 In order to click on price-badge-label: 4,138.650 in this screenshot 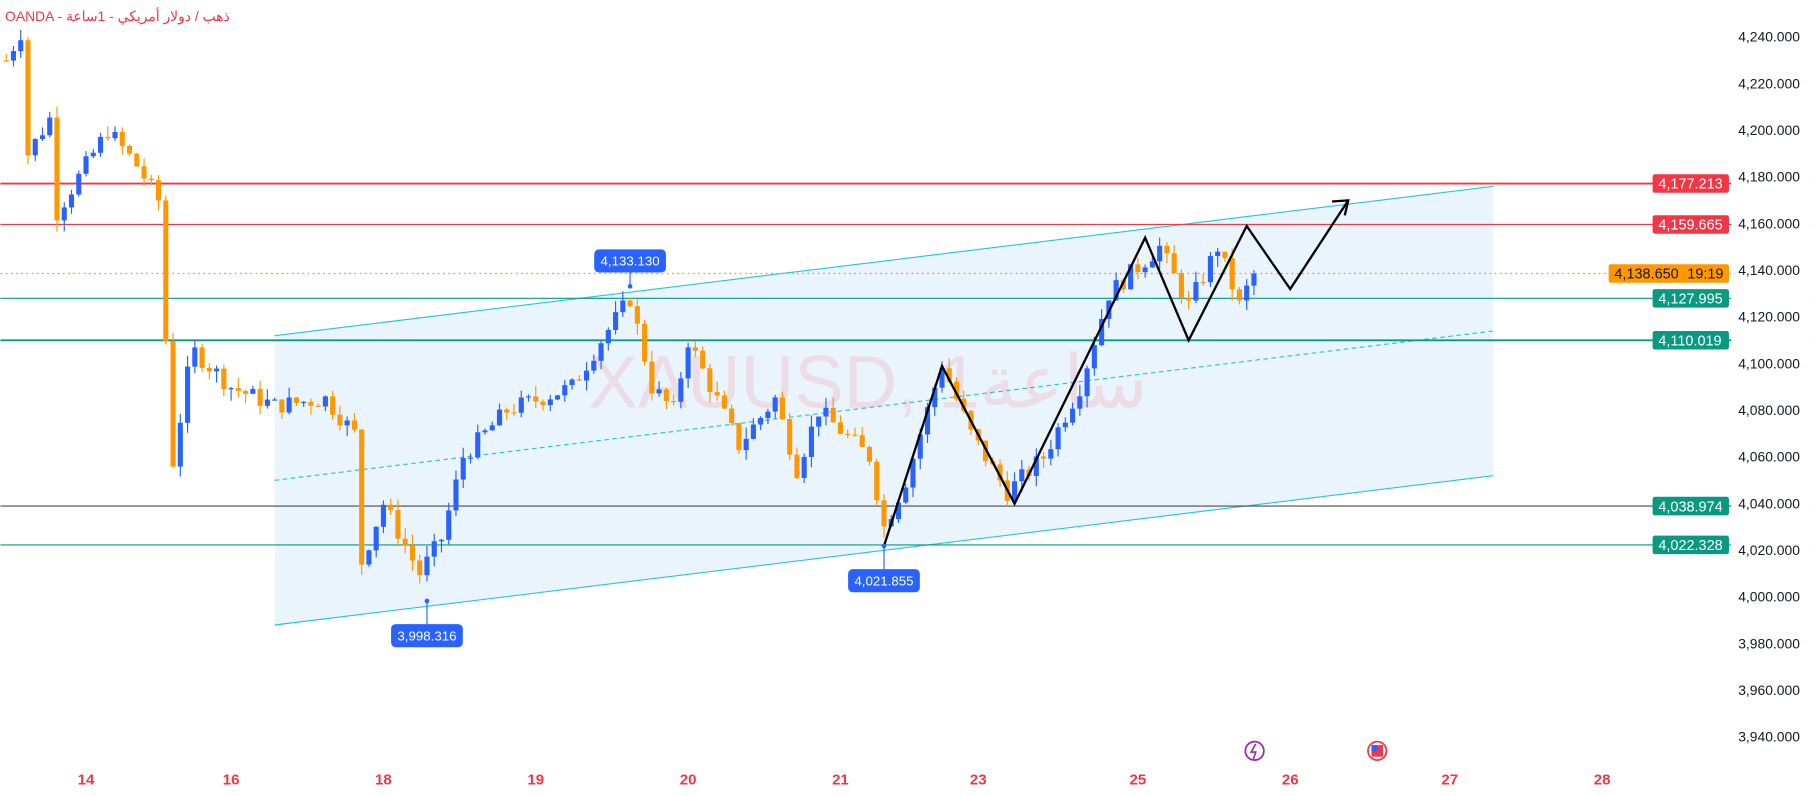, I will do `click(1646, 275)`.